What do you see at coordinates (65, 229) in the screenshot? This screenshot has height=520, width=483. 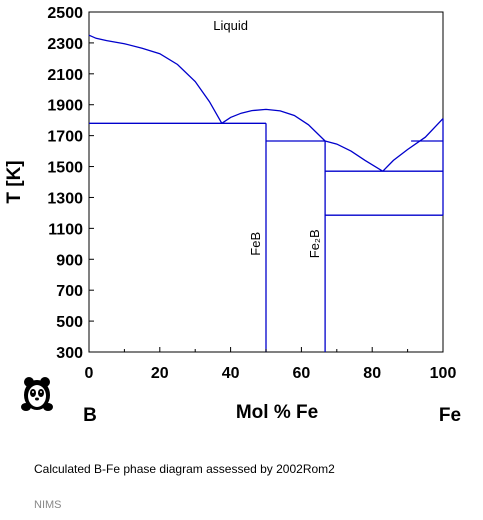 I see `y-tick-label-4: 1100` at bounding box center [65, 229].